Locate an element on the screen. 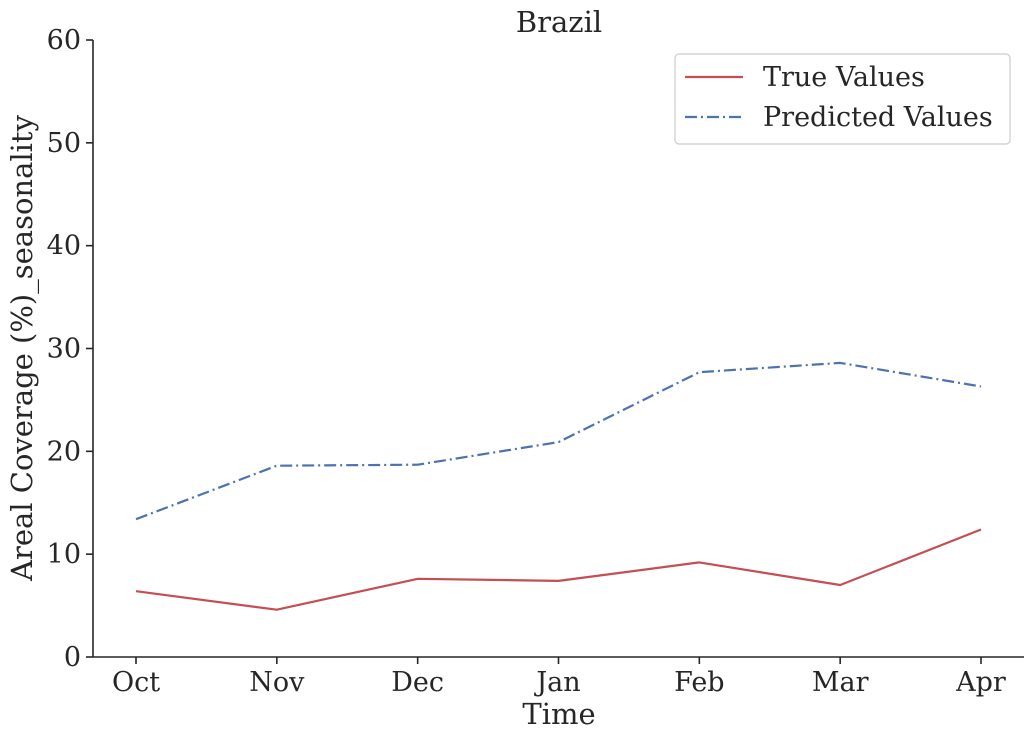 The width and height of the screenshot is (1034, 740). y-tick-label: 30 is located at coordinates (64, 349).